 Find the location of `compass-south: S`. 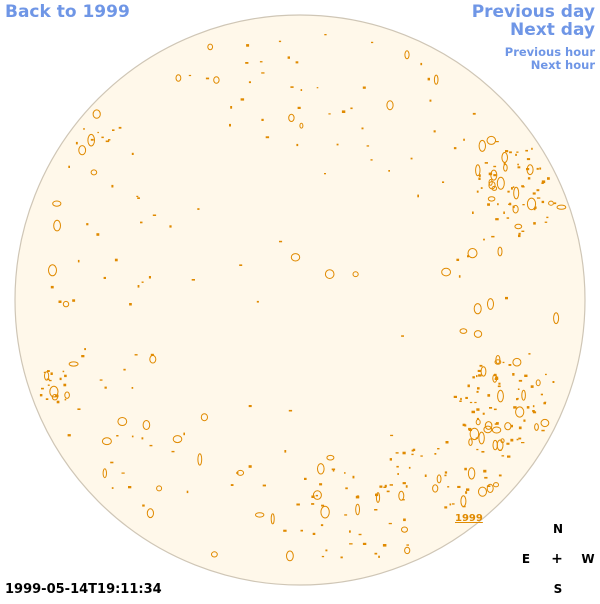

compass-south: S is located at coordinates (558, 589).